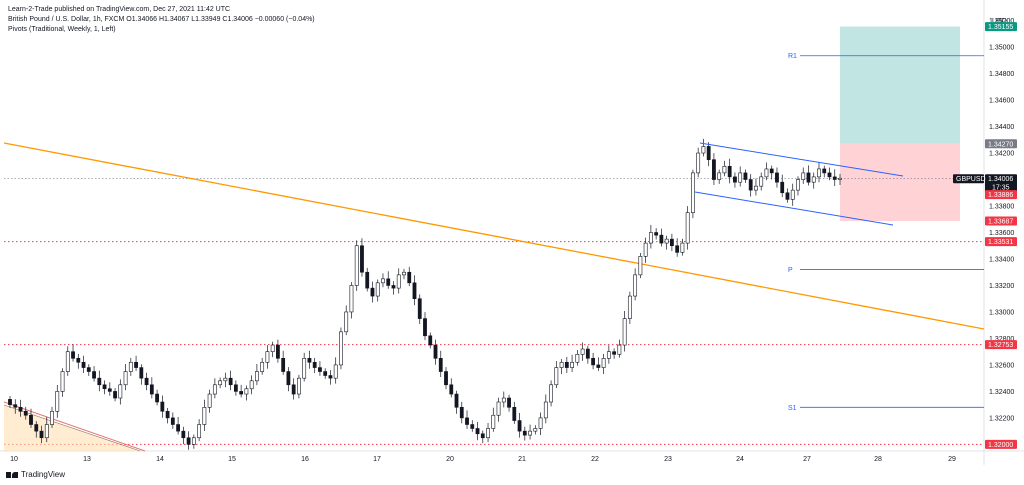  I want to click on y-tick-5: 1.34200, so click(1001, 154).